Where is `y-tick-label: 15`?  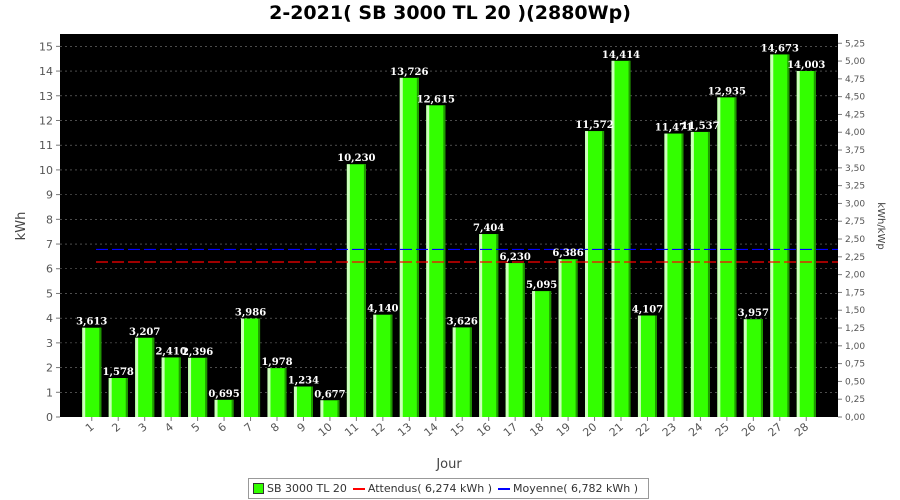 y-tick-label: 15 is located at coordinates (46, 46).